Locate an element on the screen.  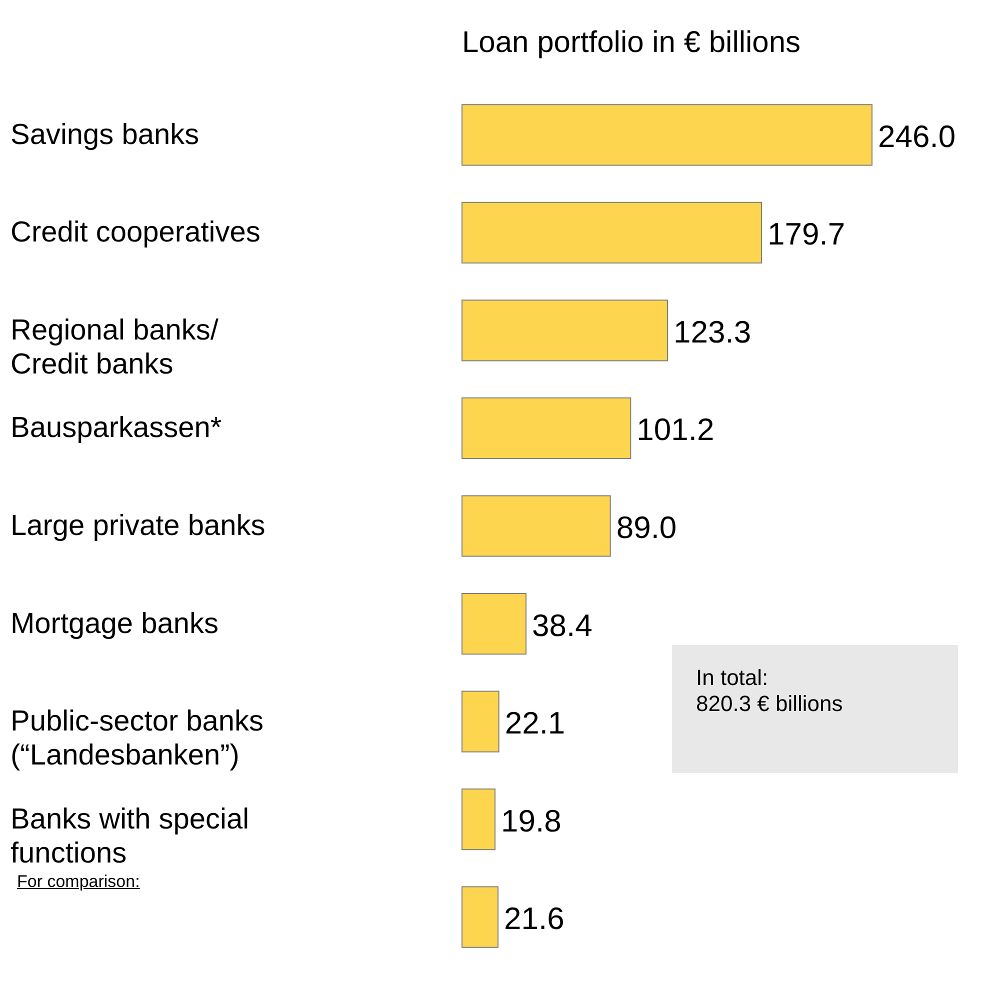
y-tick-label: Public-sector banks (“Landesbanken”) is located at coordinates (137, 739).